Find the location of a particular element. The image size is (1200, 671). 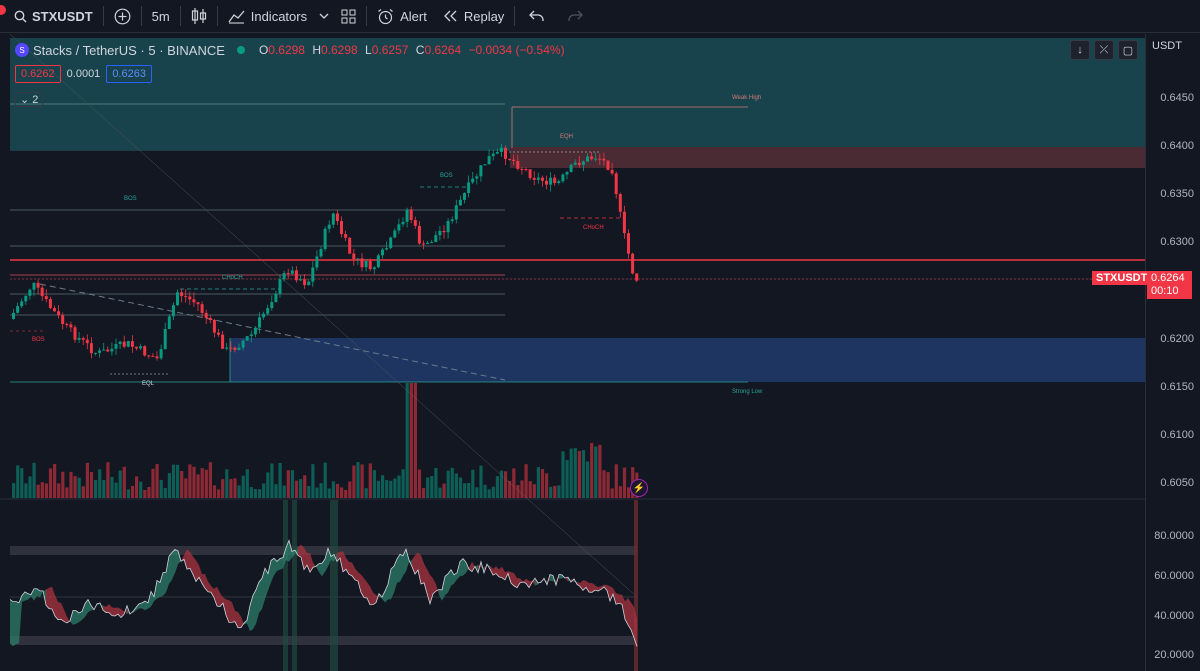

symbol-search-button: STXUSDT is located at coordinates (50, 16).